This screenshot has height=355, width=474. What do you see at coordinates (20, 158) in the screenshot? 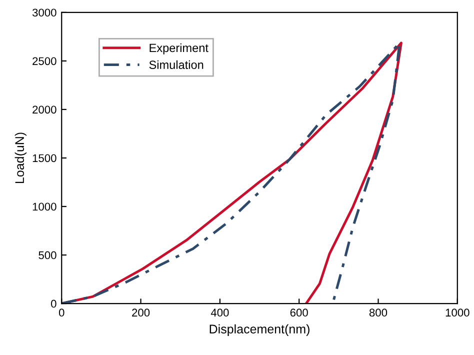
I see `y-axis-title: Load(uN)` at bounding box center [20, 158].